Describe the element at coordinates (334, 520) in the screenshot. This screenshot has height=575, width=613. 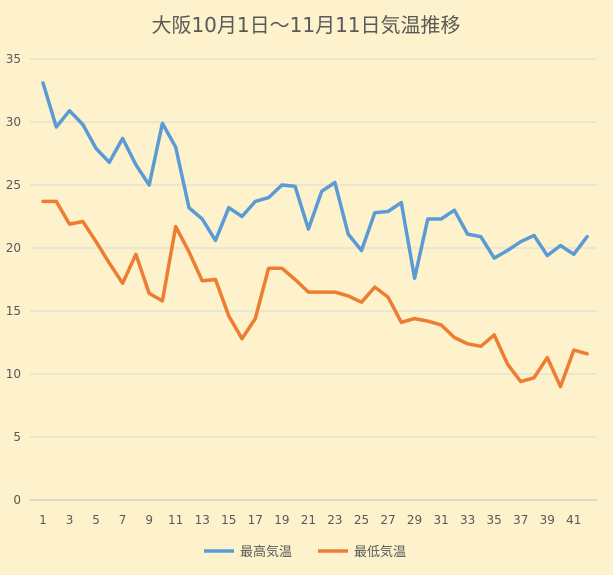
I see `x-tick-label: 23` at that location.